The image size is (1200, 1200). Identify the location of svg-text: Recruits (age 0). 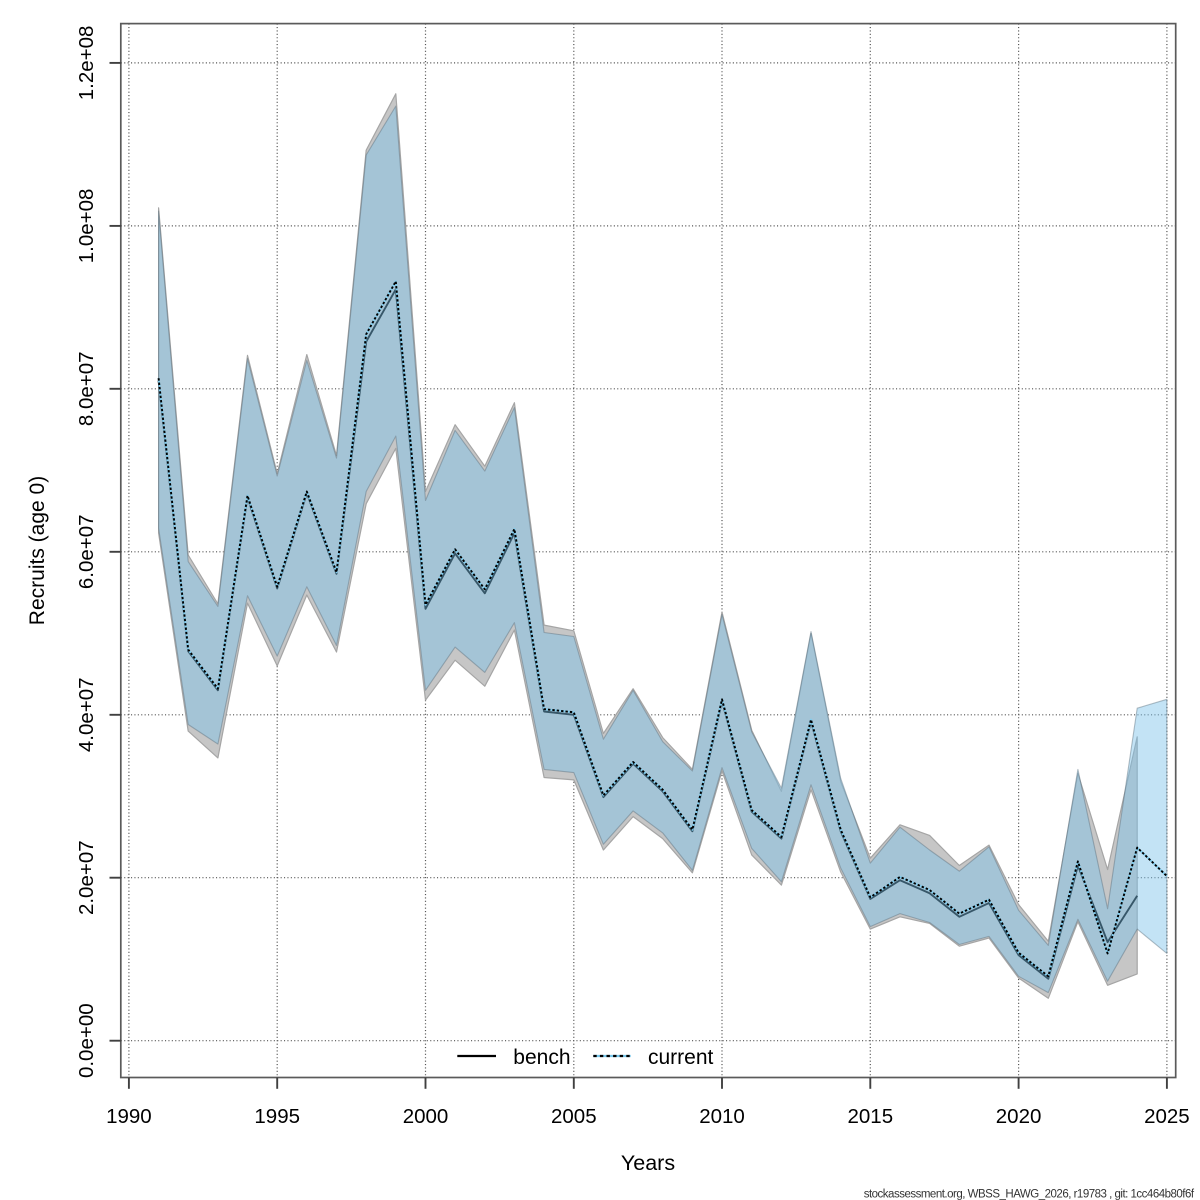
(37, 550).